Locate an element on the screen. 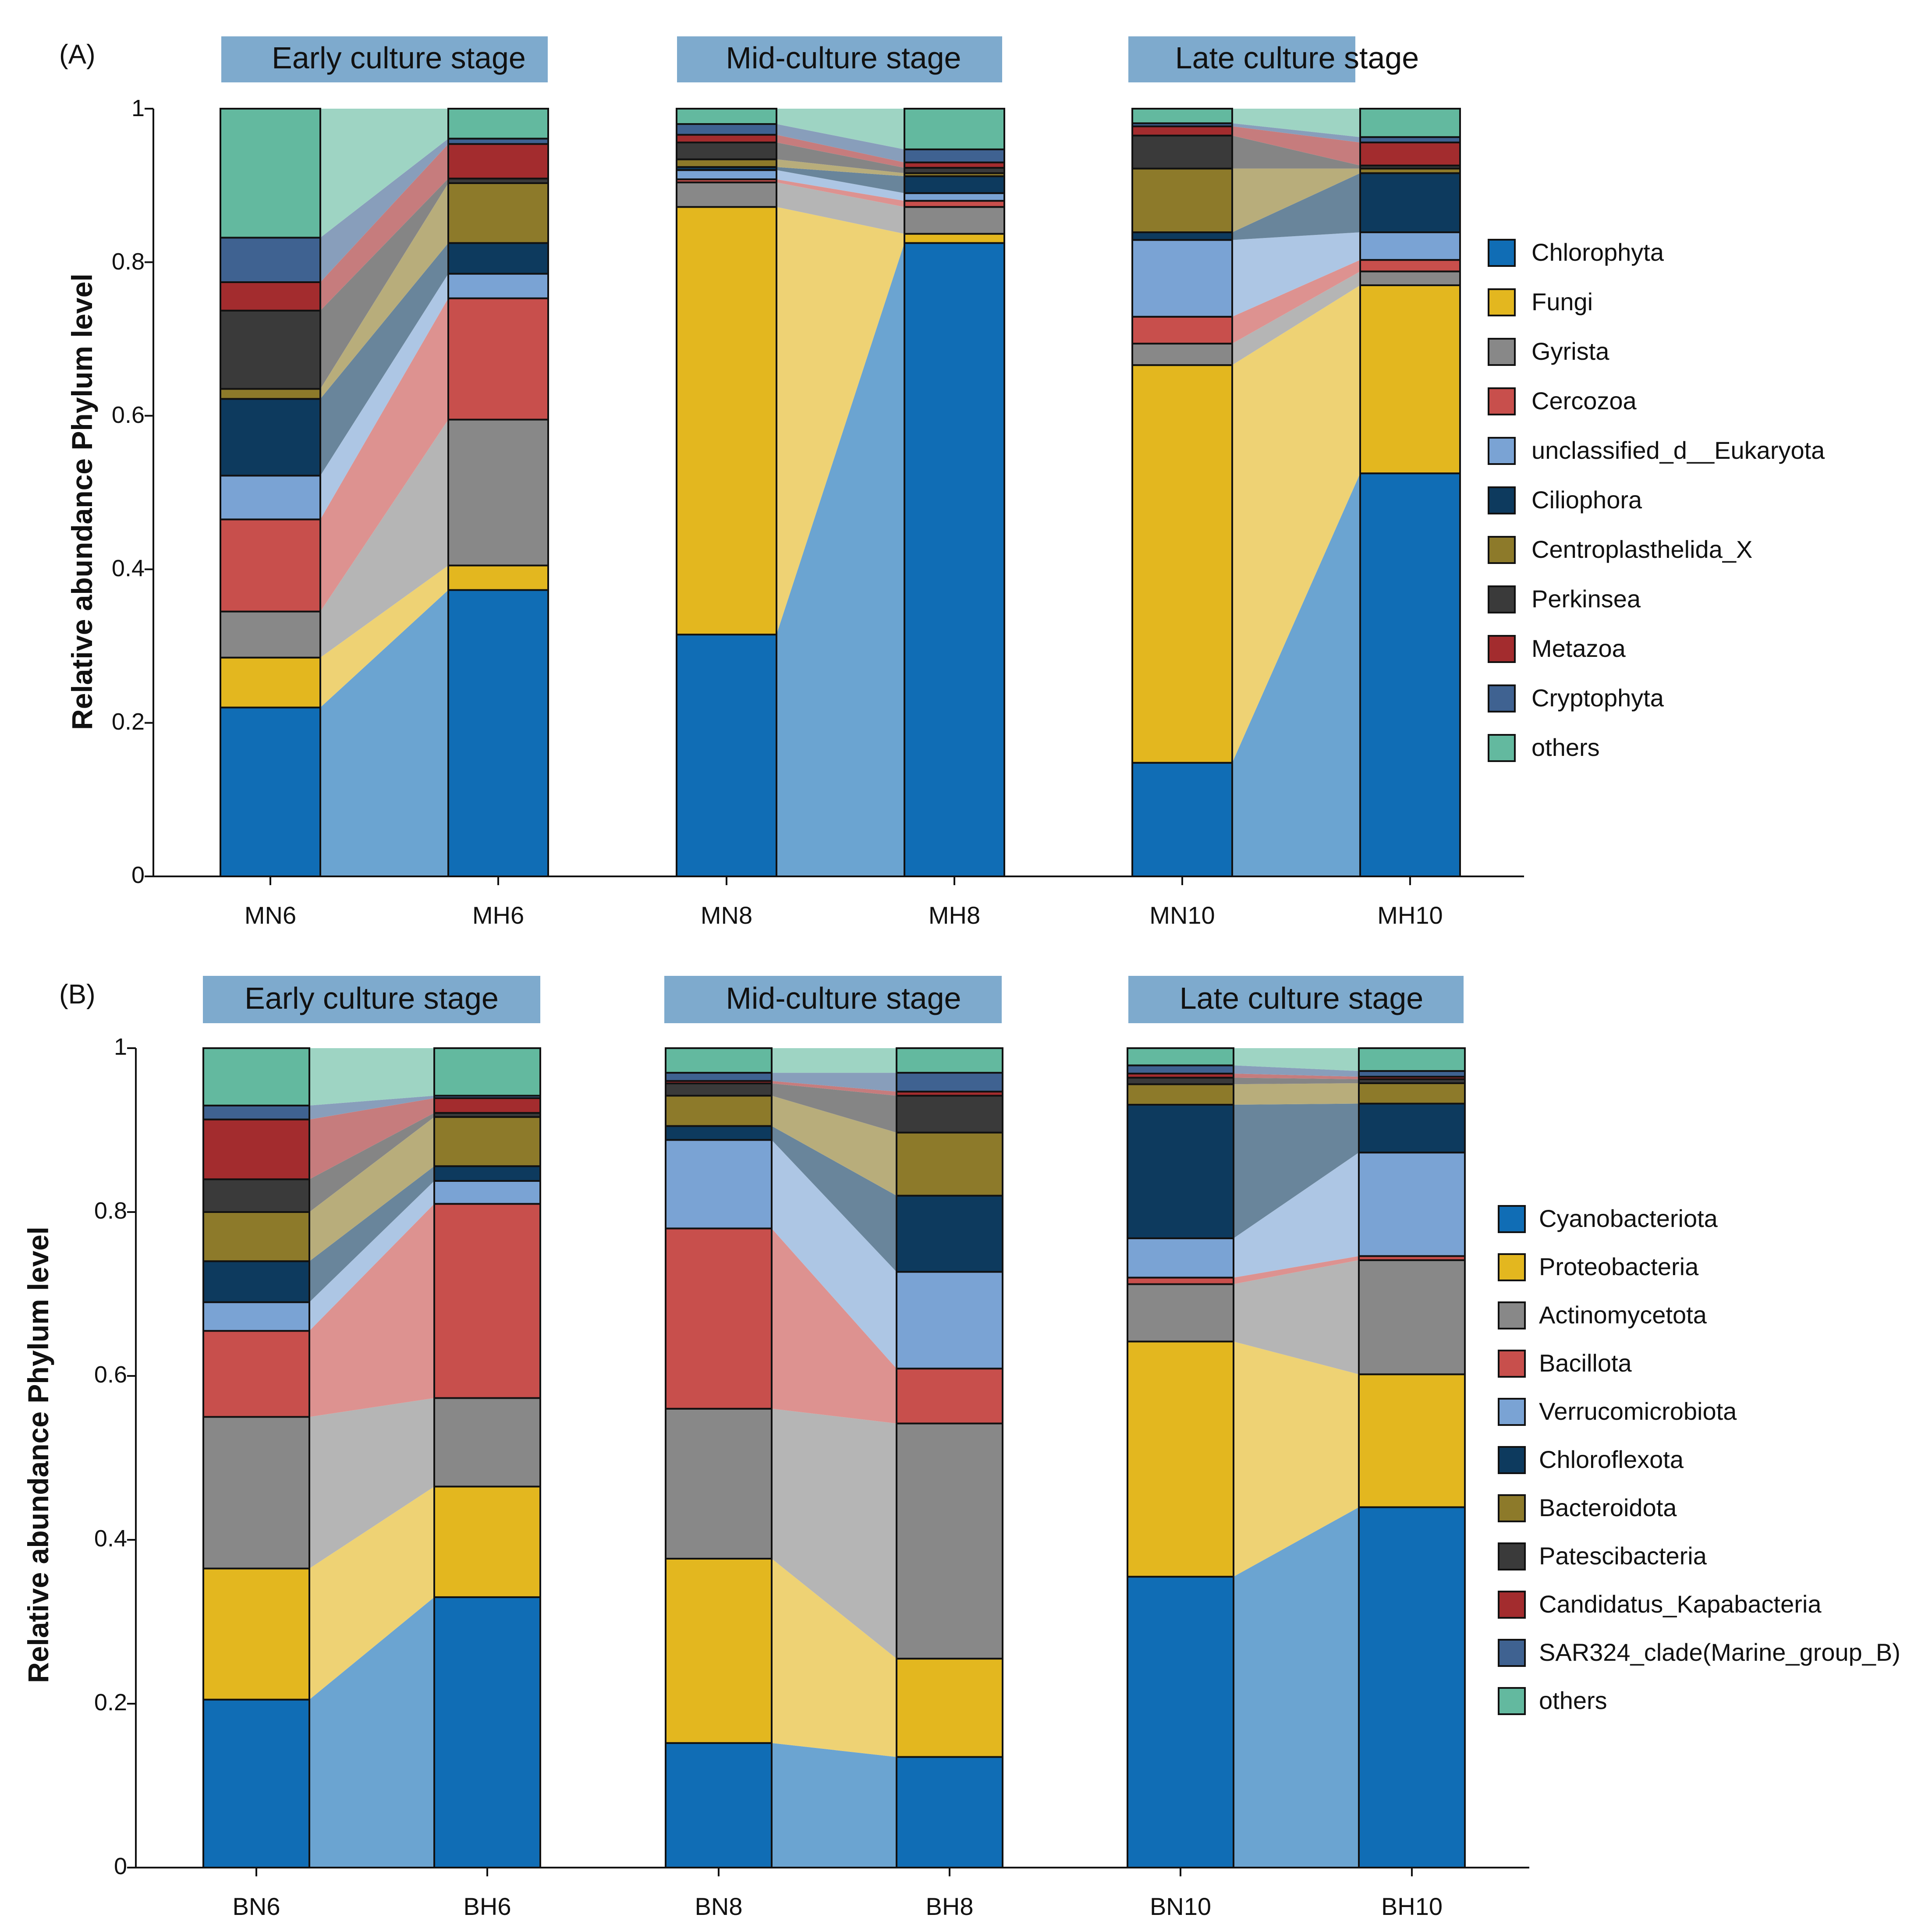 This screenshot has height=1932, width=1932. x-tick-label: MN6 is located at coordinates (271, 915).